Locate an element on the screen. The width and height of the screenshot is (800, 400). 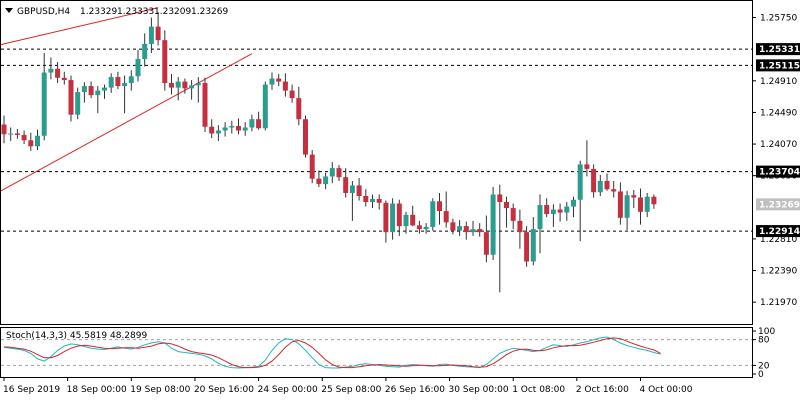
stochastic-tick-label: 20 is located at coordinates (764, 366).